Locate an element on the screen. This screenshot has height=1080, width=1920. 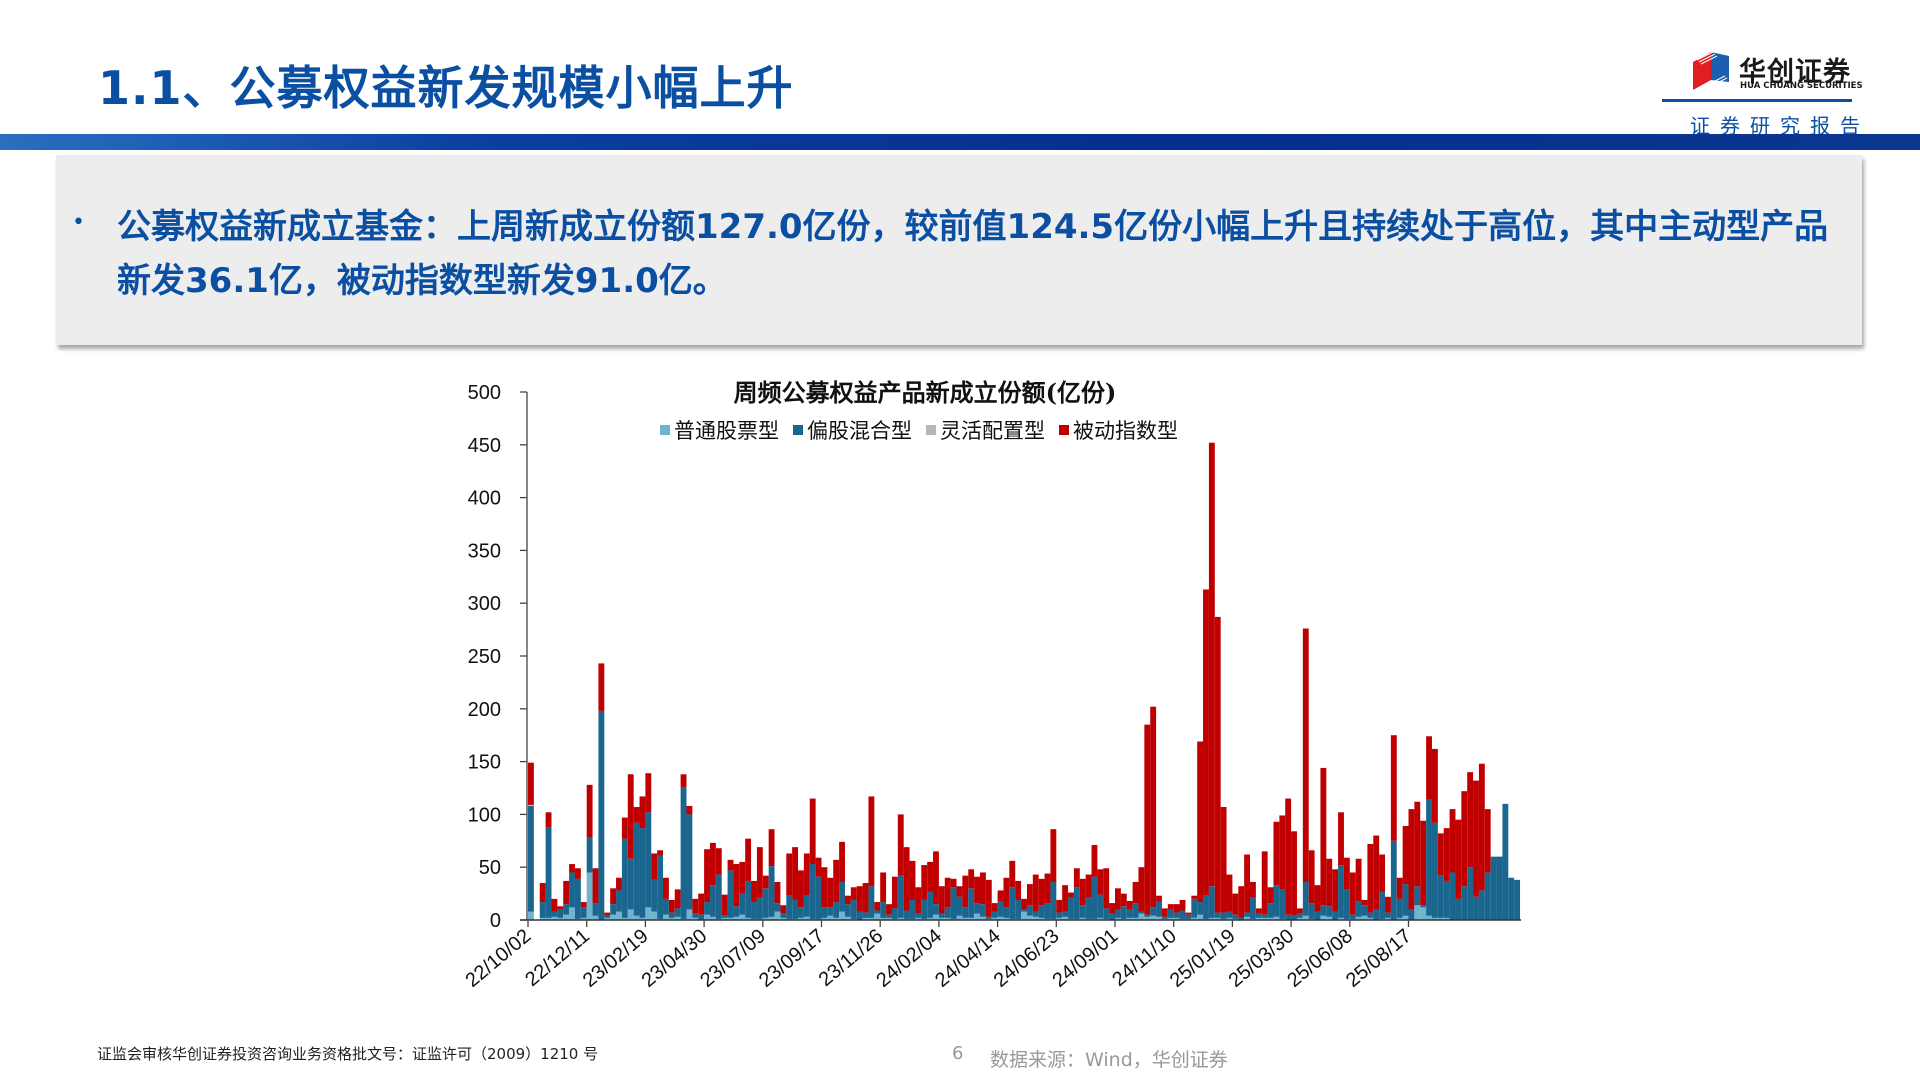
svg-text: 22/10/02 is located at coordinates (498, 958).